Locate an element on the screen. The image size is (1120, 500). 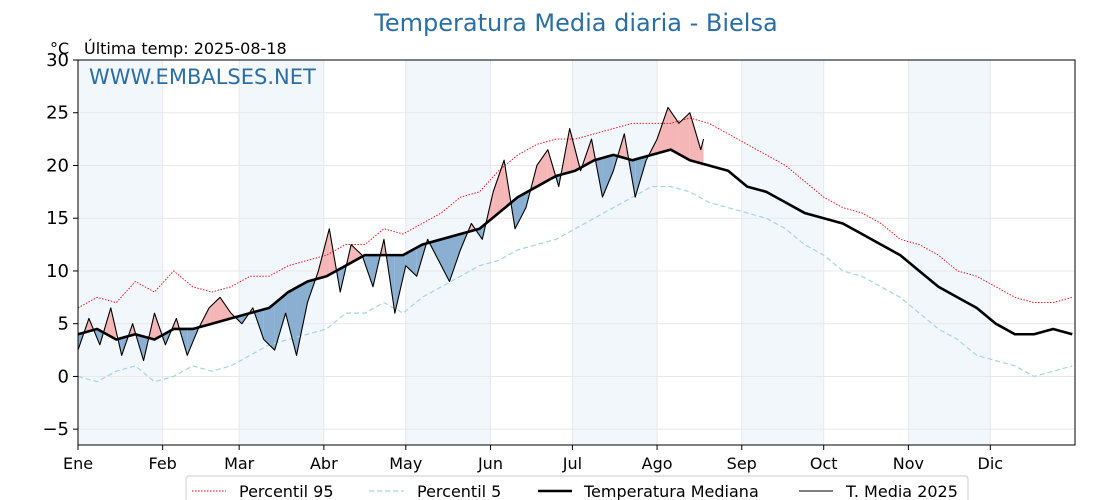
x-tick-label: Oct is located at coordinates (824, 463).